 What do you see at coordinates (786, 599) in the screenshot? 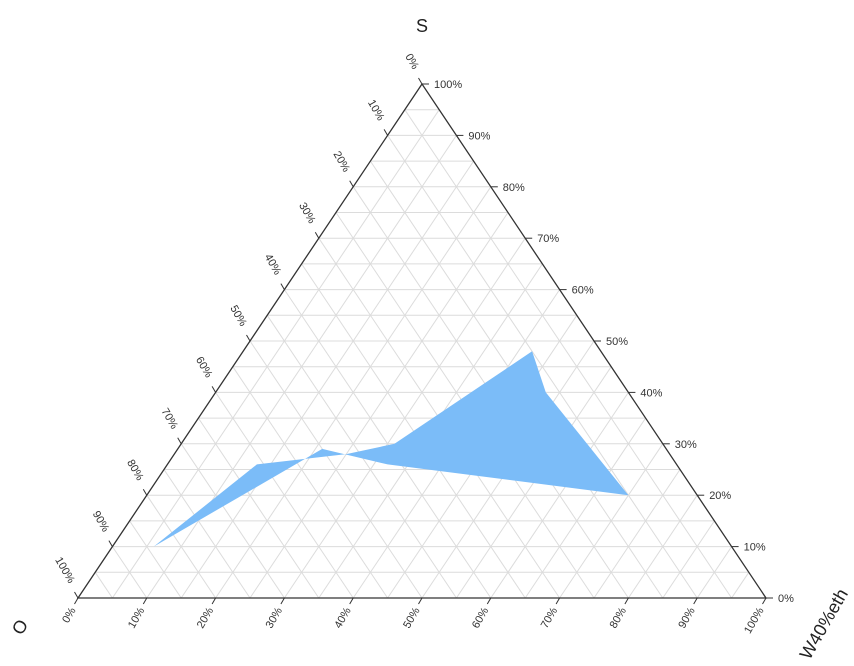
I see `tick-label-s: 0%` at bounding box center [786, 599].